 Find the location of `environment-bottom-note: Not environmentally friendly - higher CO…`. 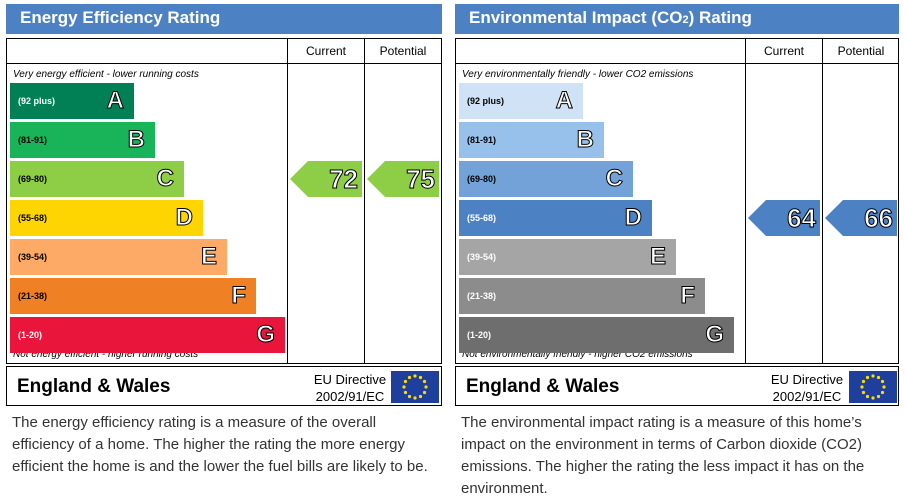

environment-bottom-note: Not environmentally friendly - higher CO… is located at coordinates (577, 354).